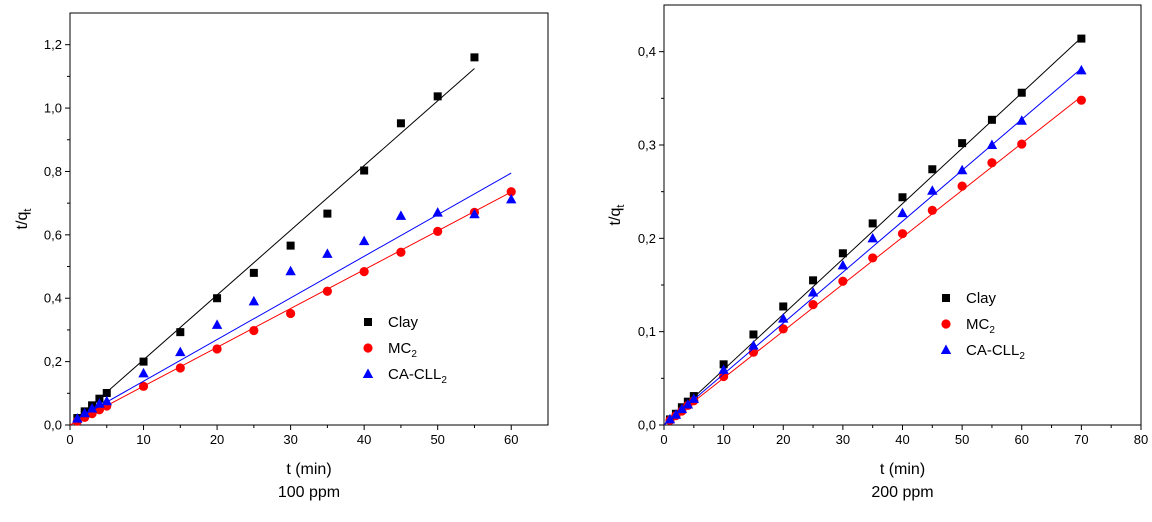 This screenshot has height=522, width=1152. What do you see at coordinates (217, 439) in the screenshot?
I see `x-tick-label: 20` at bounding box center [217, 439].